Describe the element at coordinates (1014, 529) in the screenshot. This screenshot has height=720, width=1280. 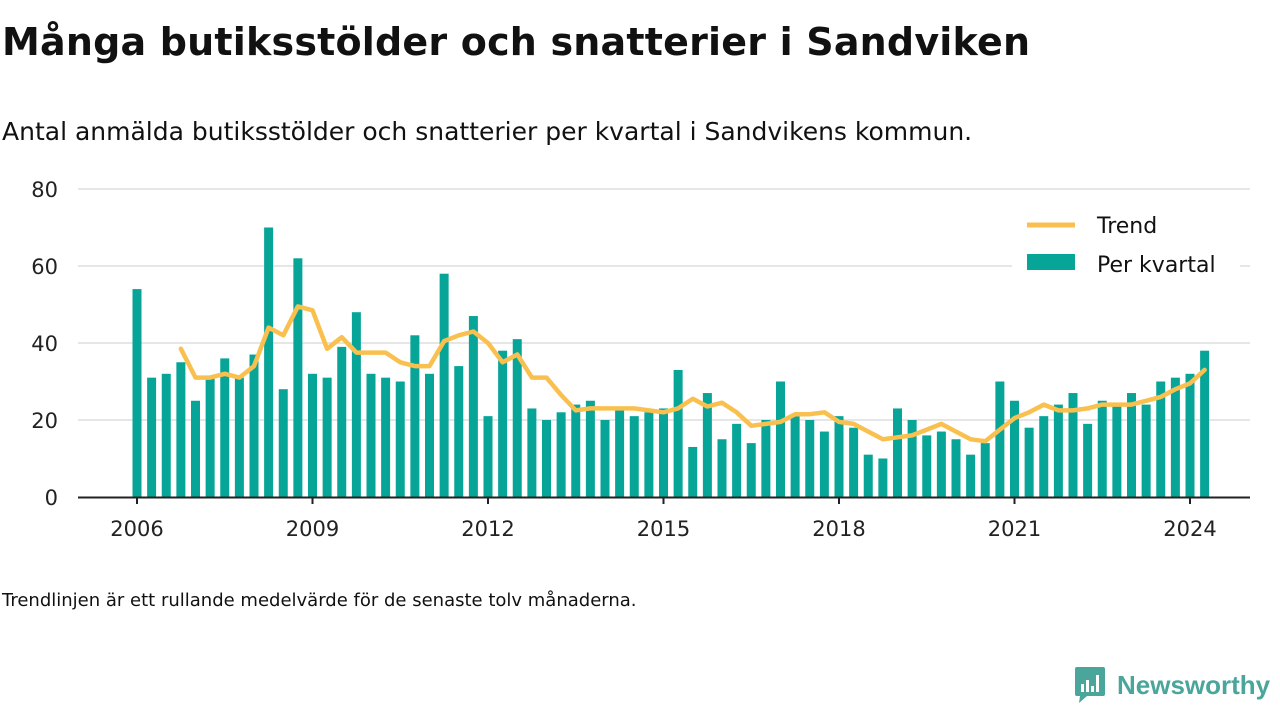
I see `x-tick-label: 2021` at that location.